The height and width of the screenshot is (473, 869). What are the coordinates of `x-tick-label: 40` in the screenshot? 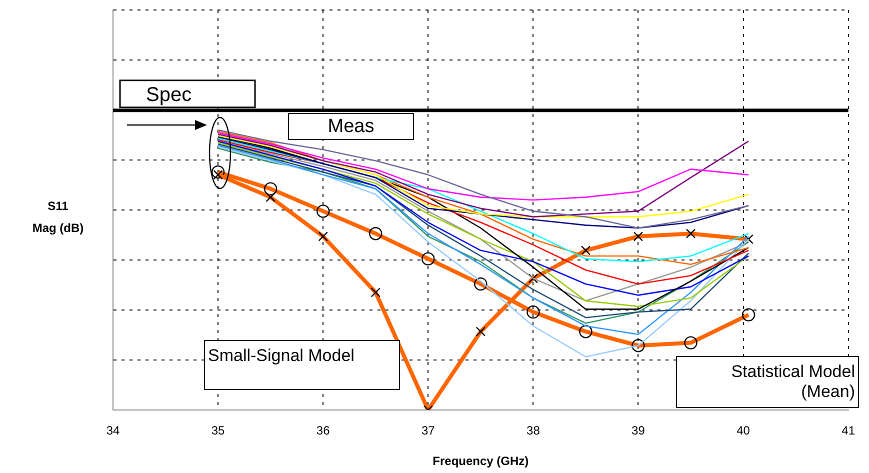 It's located at (743, 431).